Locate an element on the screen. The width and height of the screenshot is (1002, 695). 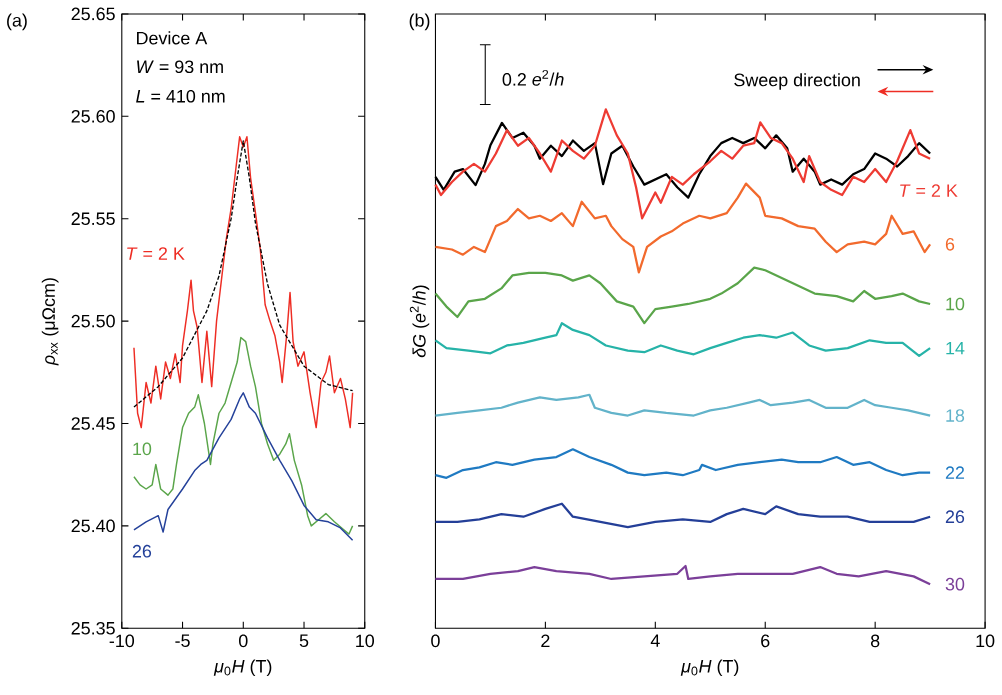
series-label: 30 is located at coordinates (955, 584).